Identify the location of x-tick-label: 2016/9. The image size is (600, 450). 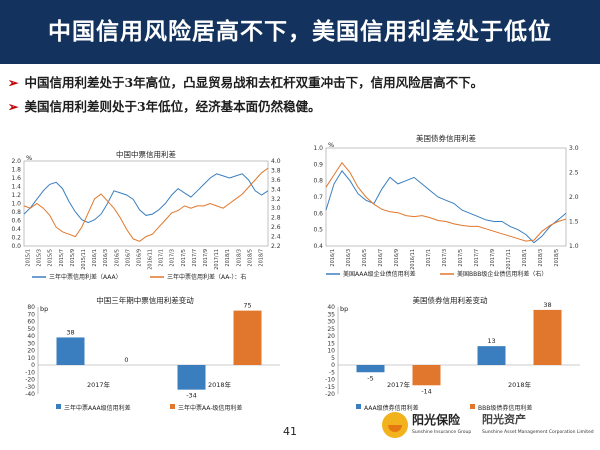
(397, 258).